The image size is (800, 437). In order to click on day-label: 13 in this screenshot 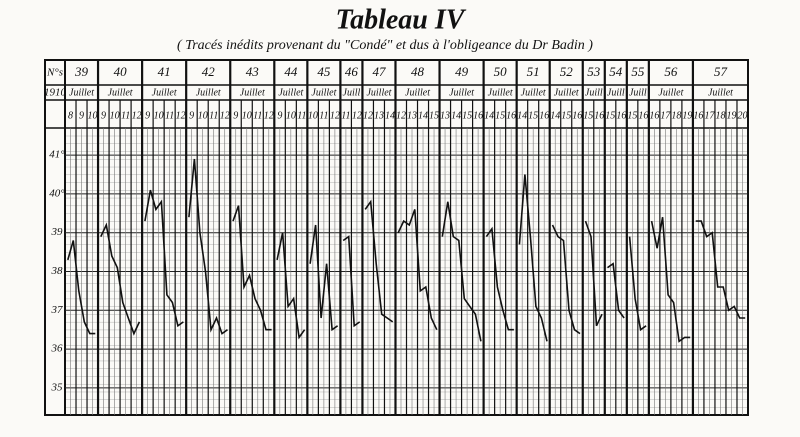, I will do `click(379, 115)`.